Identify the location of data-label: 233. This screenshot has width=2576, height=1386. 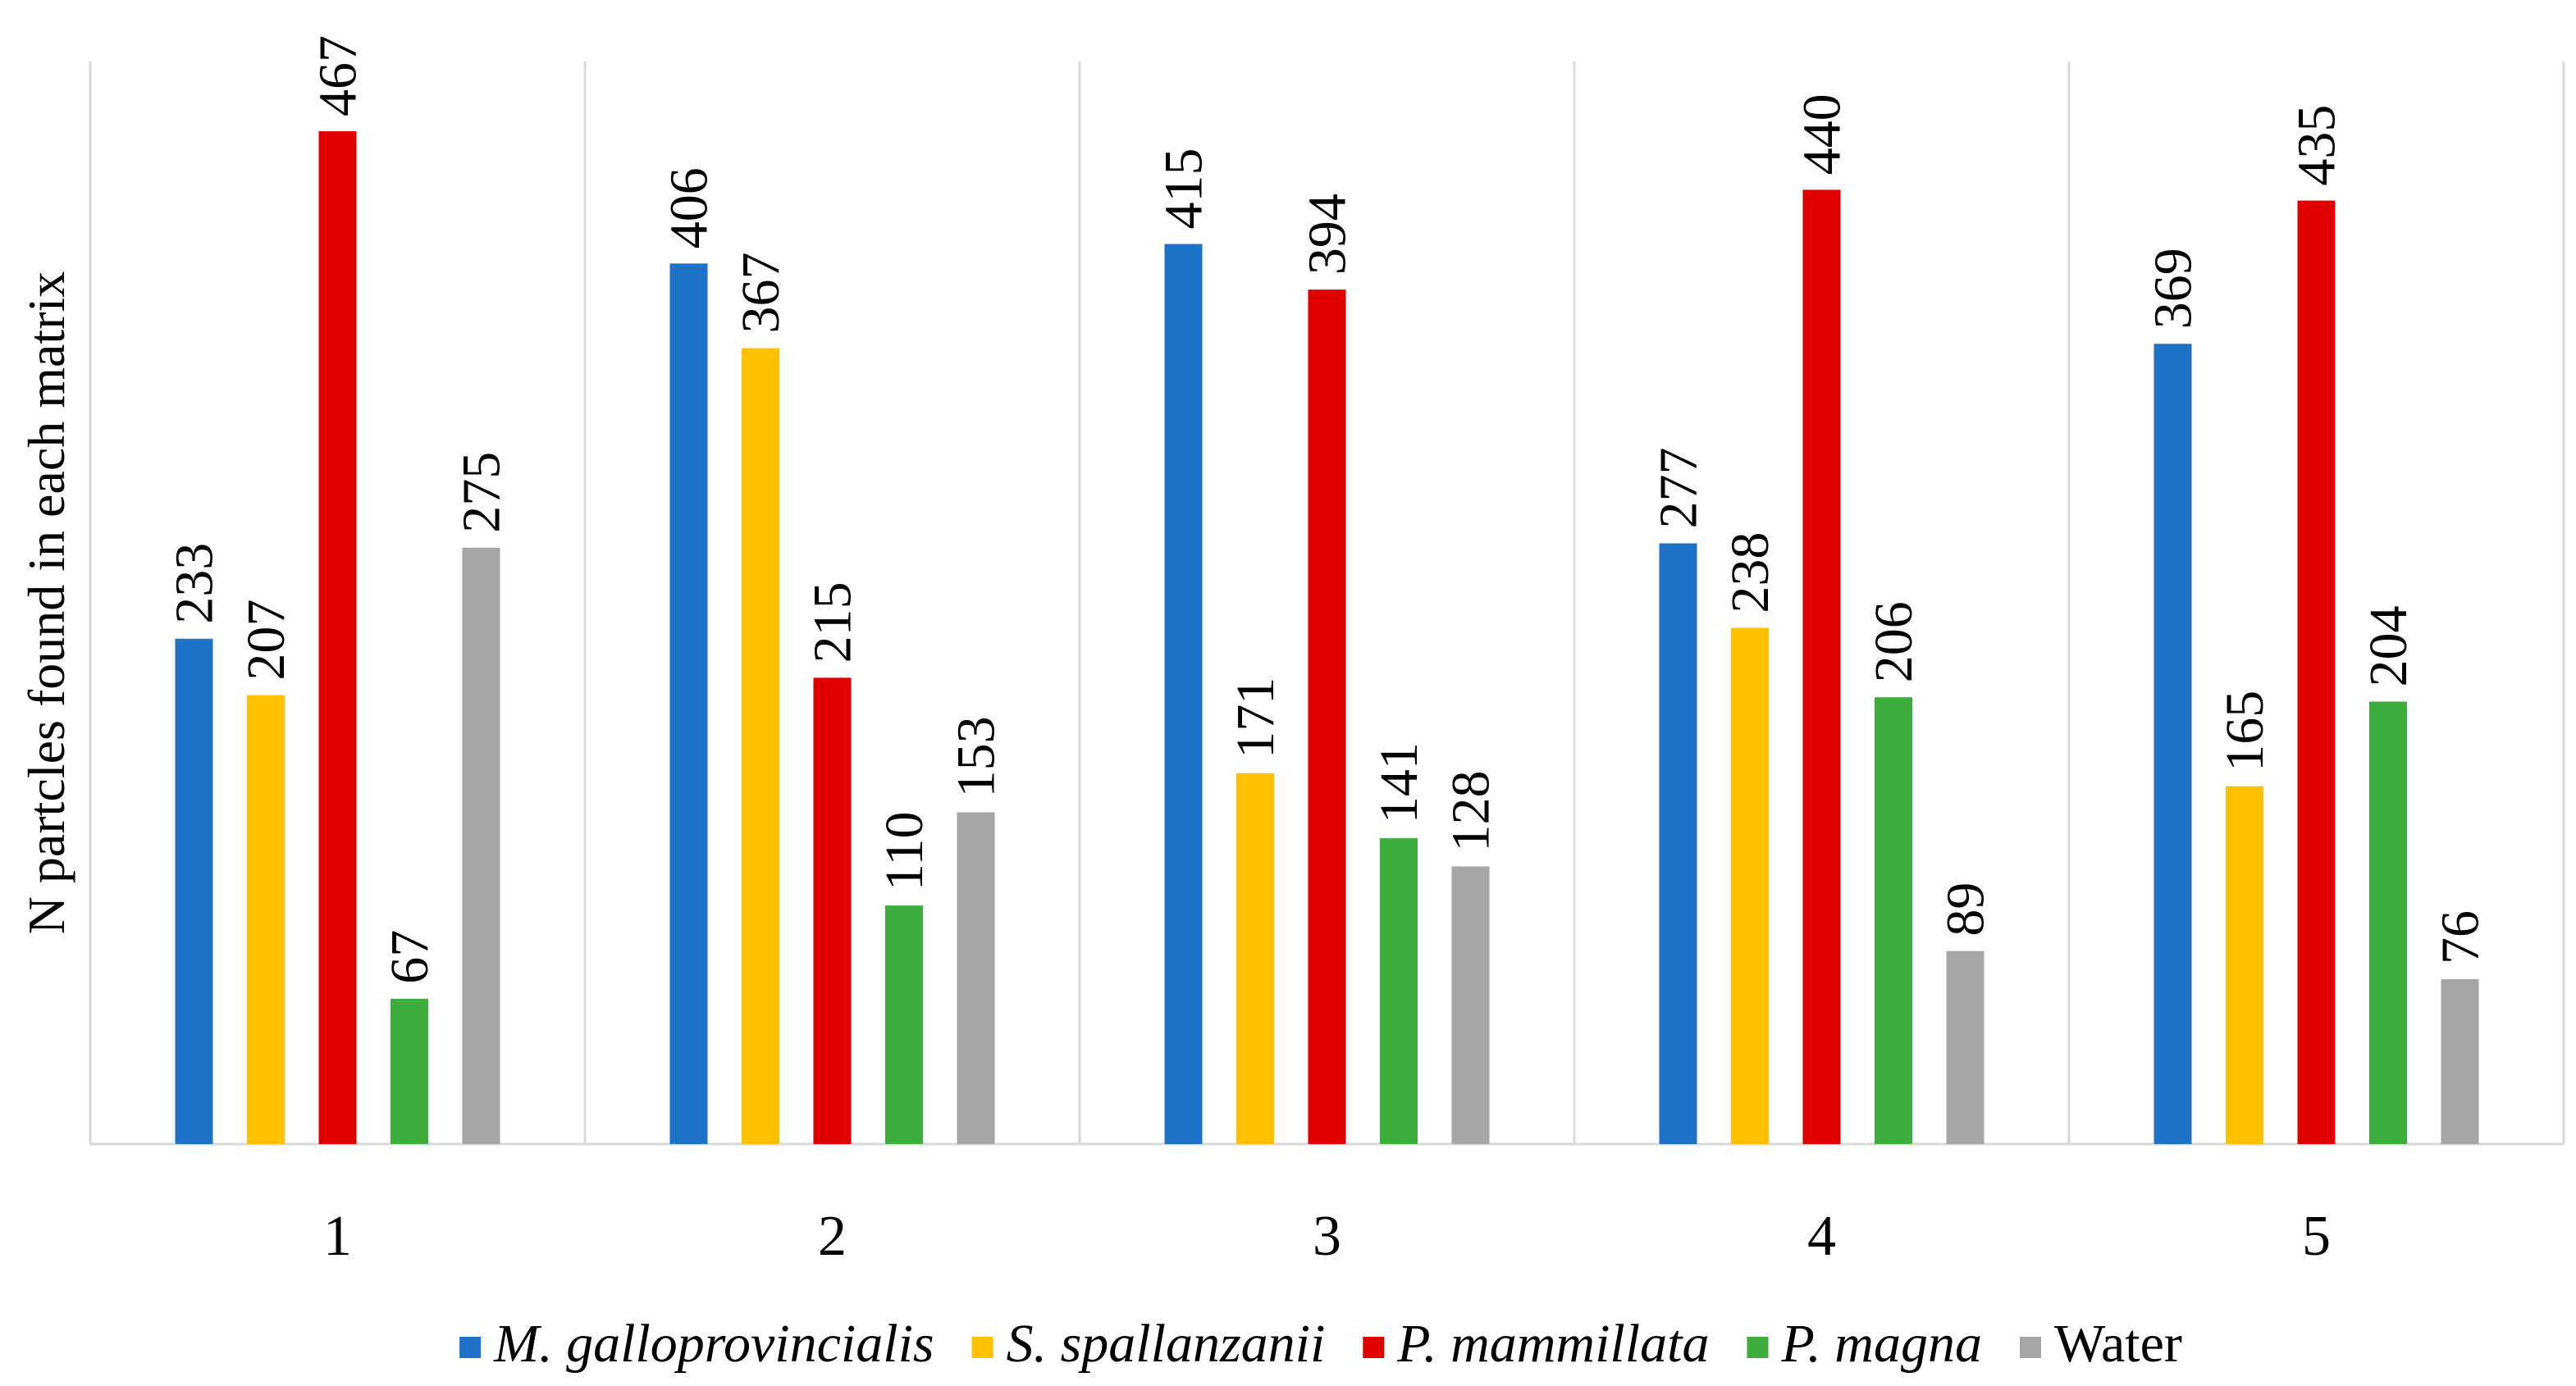
(195, 583).